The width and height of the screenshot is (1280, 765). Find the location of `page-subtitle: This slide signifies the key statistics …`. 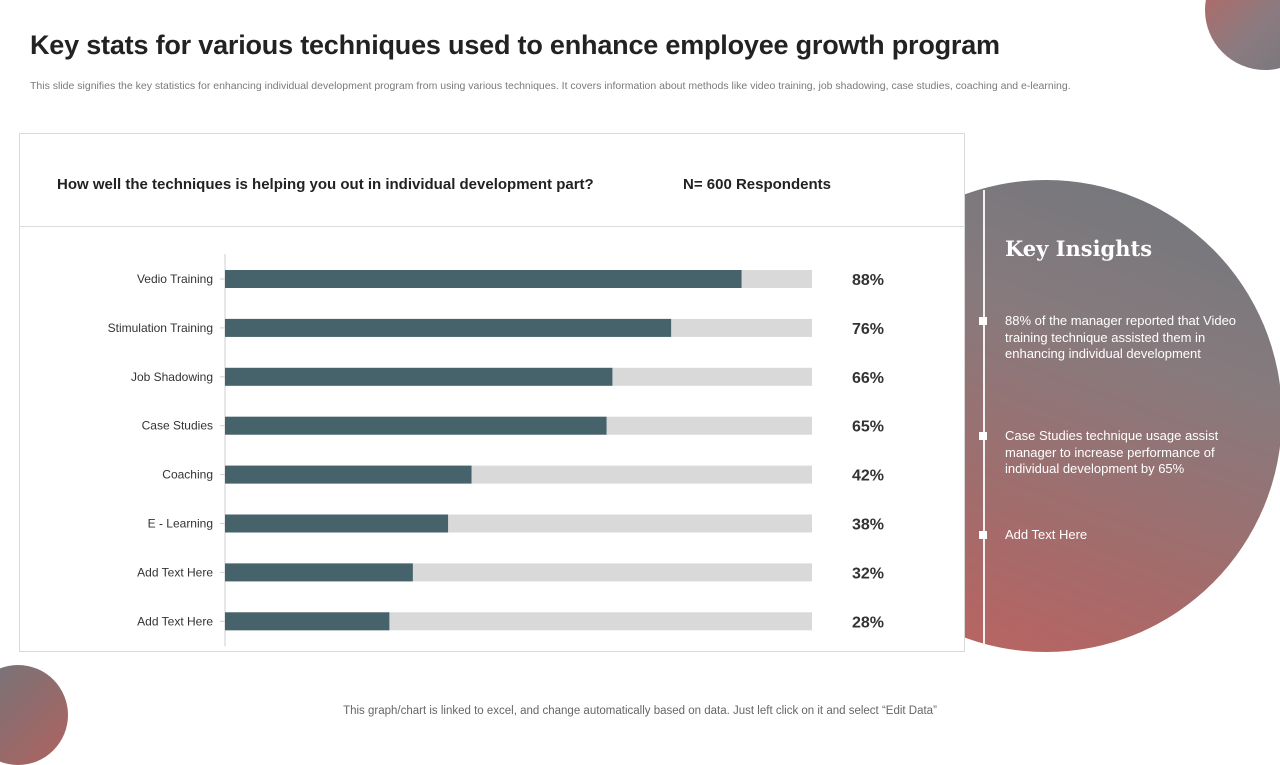

page-subtitle: This slide signifies the key statistics … is located at coordinates (550, 86).